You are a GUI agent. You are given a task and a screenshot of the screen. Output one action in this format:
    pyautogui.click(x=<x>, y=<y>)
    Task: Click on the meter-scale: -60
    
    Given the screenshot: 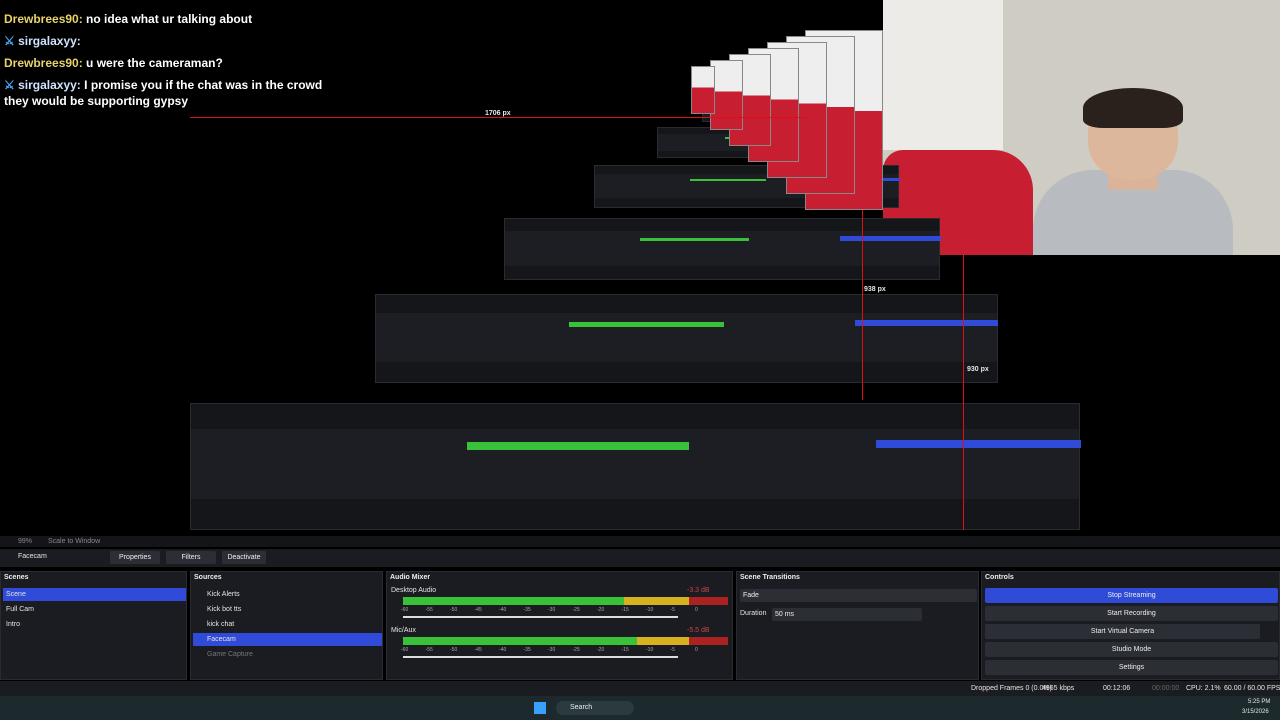 What is the action you would take?
    pyautogui.click(x=405, y=650)
    